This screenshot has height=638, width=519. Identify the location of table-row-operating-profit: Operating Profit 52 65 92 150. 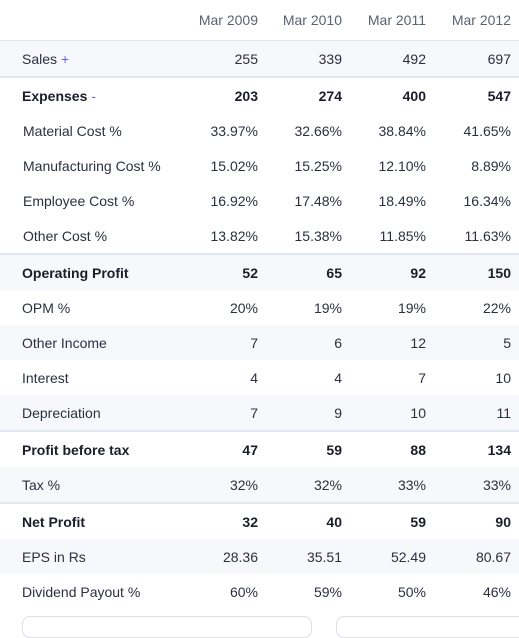
(259, 271).